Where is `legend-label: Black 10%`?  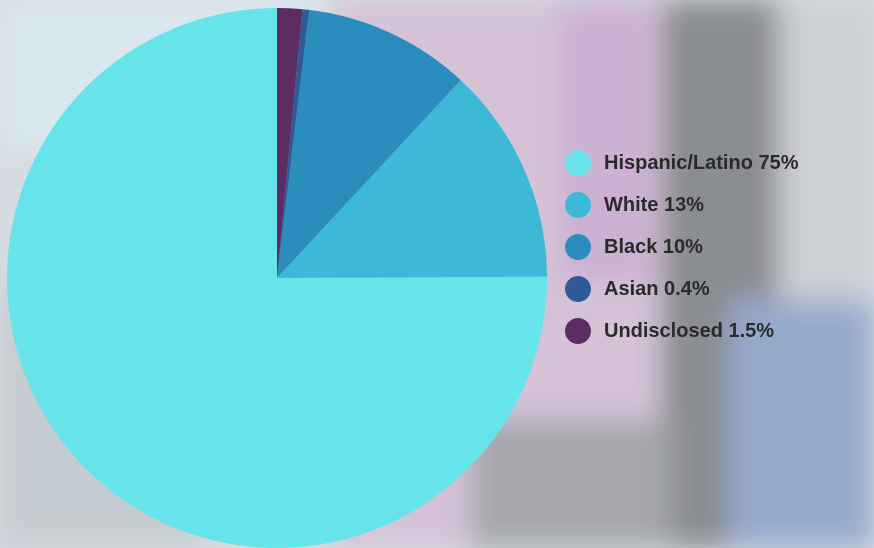
legend-label: Black 10% is located at coordinates (653, 246).